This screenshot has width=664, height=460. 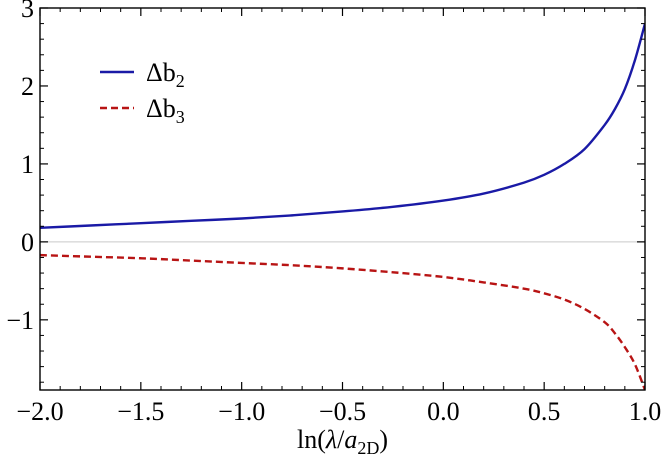 I want to click on y-tick-label: 3, so click(x=27, y=11).